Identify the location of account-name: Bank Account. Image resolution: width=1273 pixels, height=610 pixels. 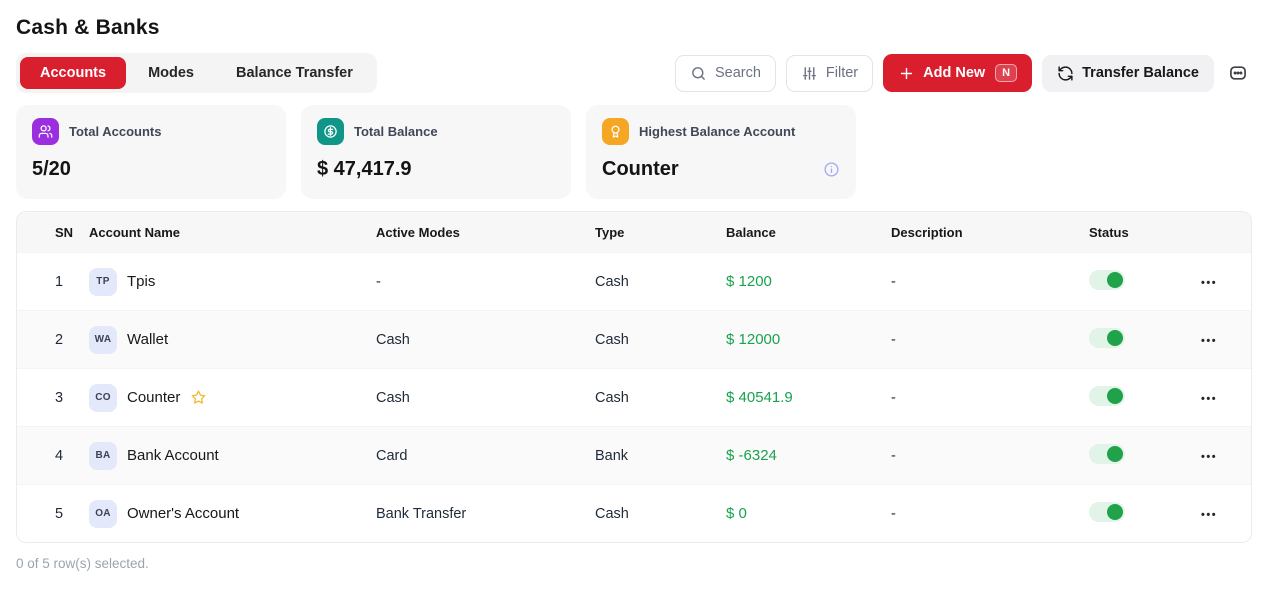
(173, 455).